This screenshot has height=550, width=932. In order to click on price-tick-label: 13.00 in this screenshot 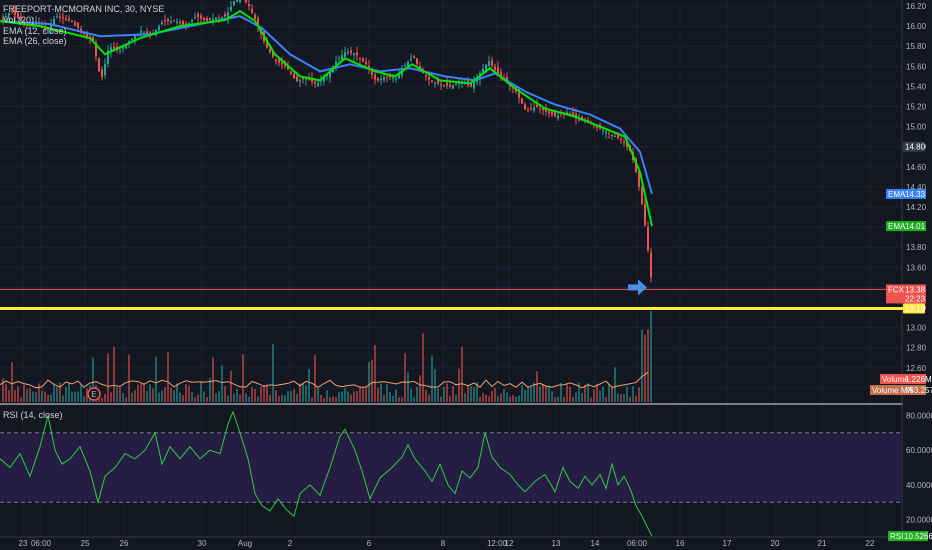, I will do `click(916, 328)`.